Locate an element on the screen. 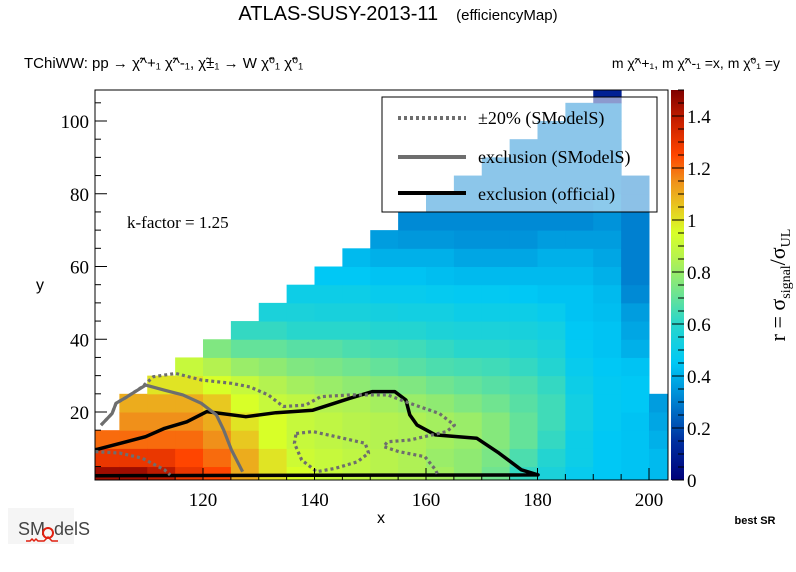  x-axis-label: x is located at coordinates (381, 518).